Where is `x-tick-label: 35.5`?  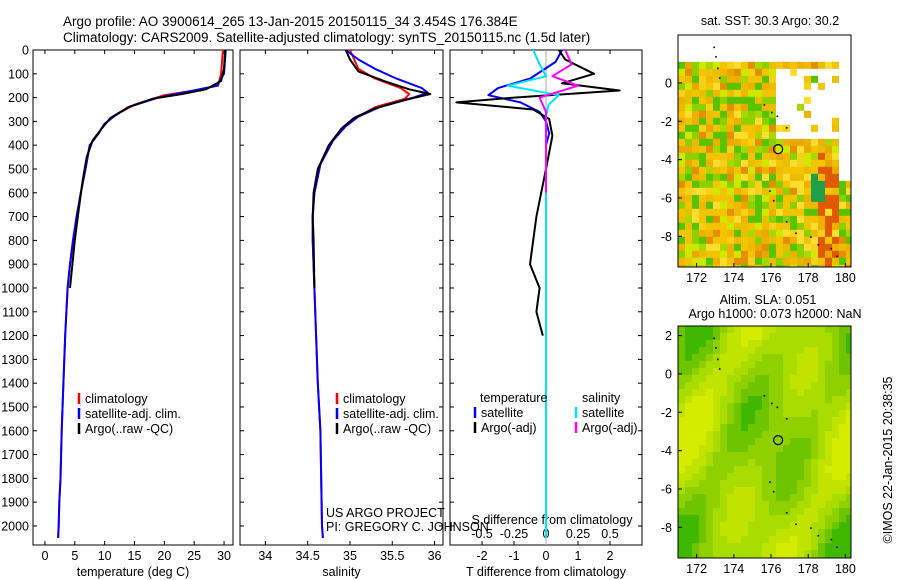 x-tick-label: 35.5 is located at coordinates (392, 556).